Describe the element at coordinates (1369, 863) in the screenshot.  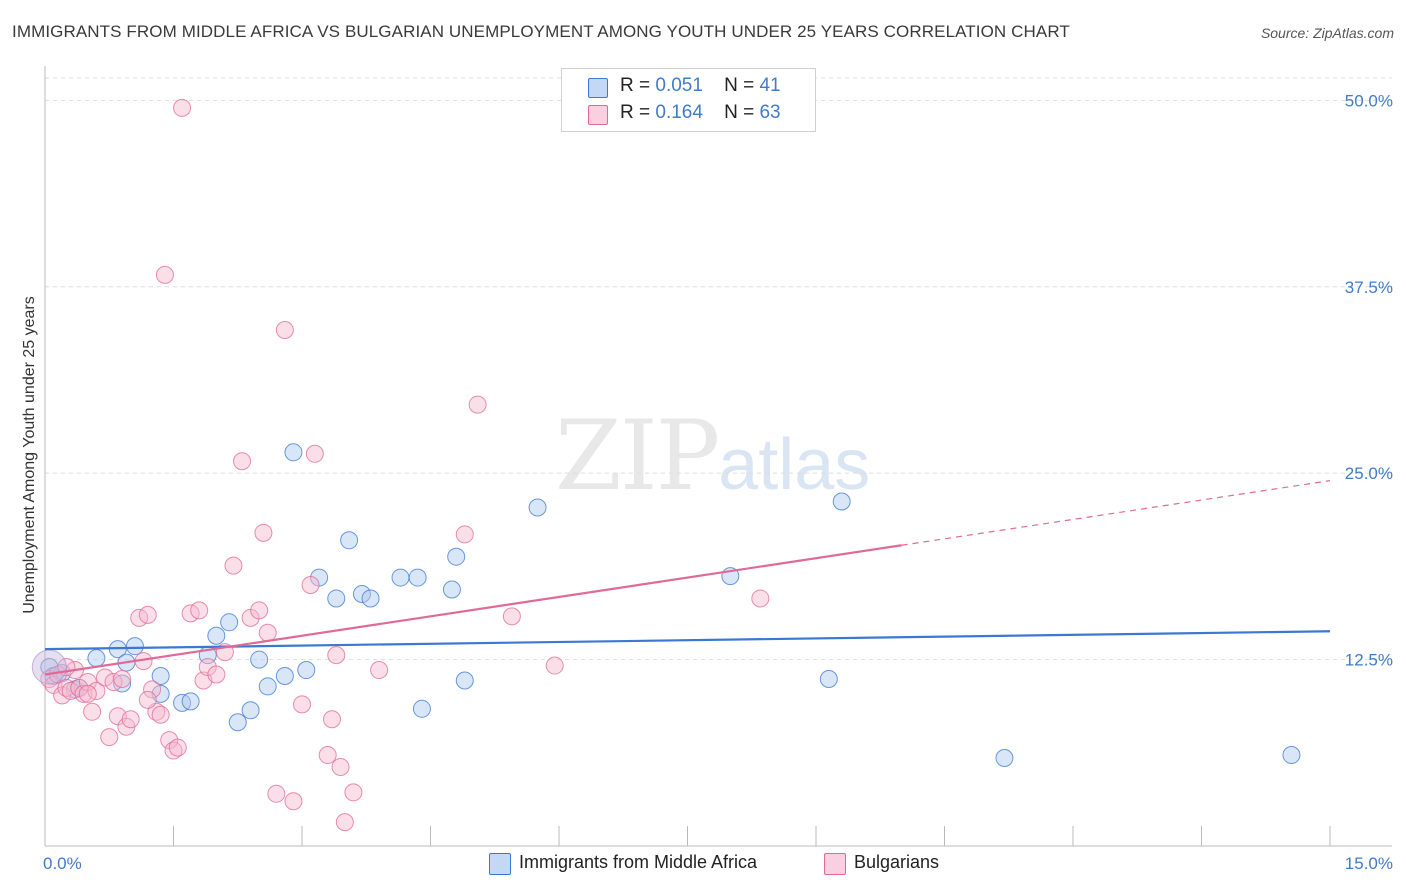
I see `x-tick-label: 15.0%` at that location.